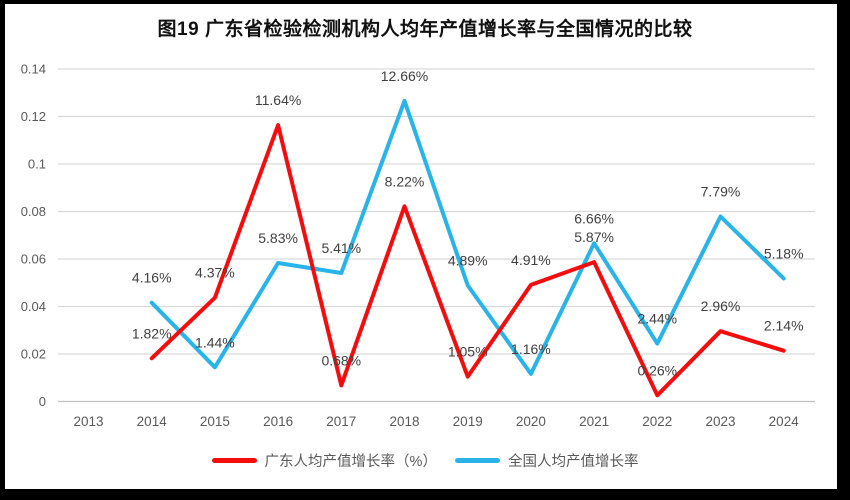 The width and height of the screenshot is (850, 500). I want to click on data-label-guangdong: 4.37%, so click(215, 273).